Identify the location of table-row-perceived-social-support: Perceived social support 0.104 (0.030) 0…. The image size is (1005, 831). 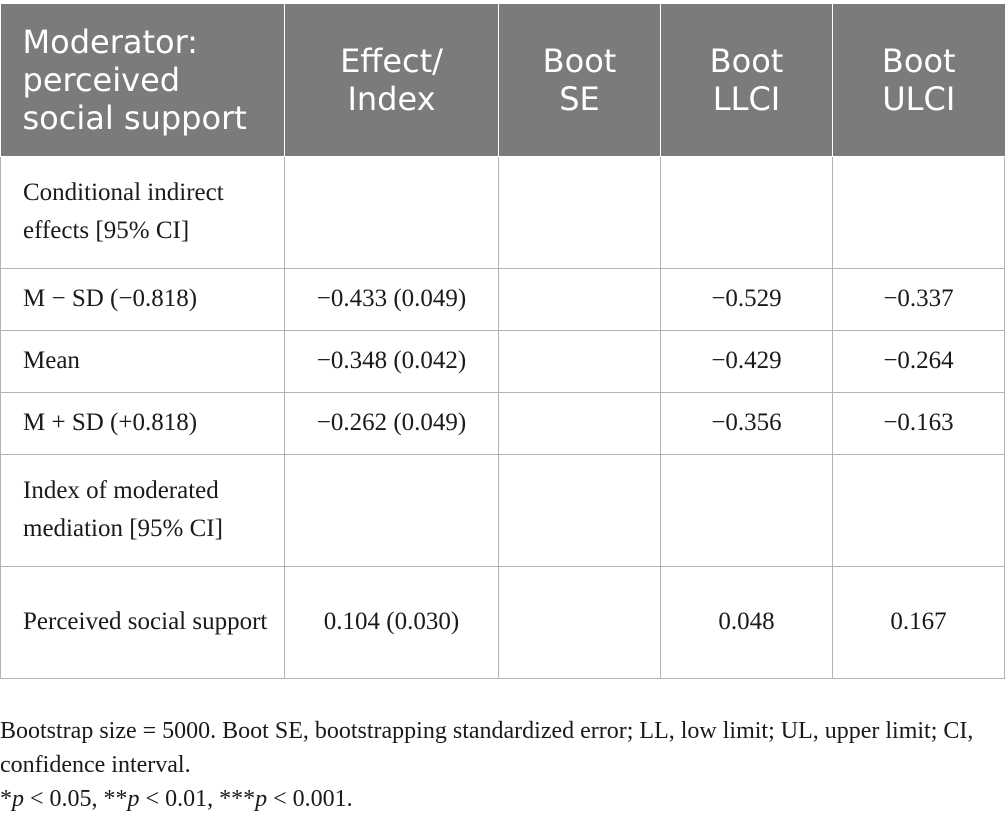
(502, 622).